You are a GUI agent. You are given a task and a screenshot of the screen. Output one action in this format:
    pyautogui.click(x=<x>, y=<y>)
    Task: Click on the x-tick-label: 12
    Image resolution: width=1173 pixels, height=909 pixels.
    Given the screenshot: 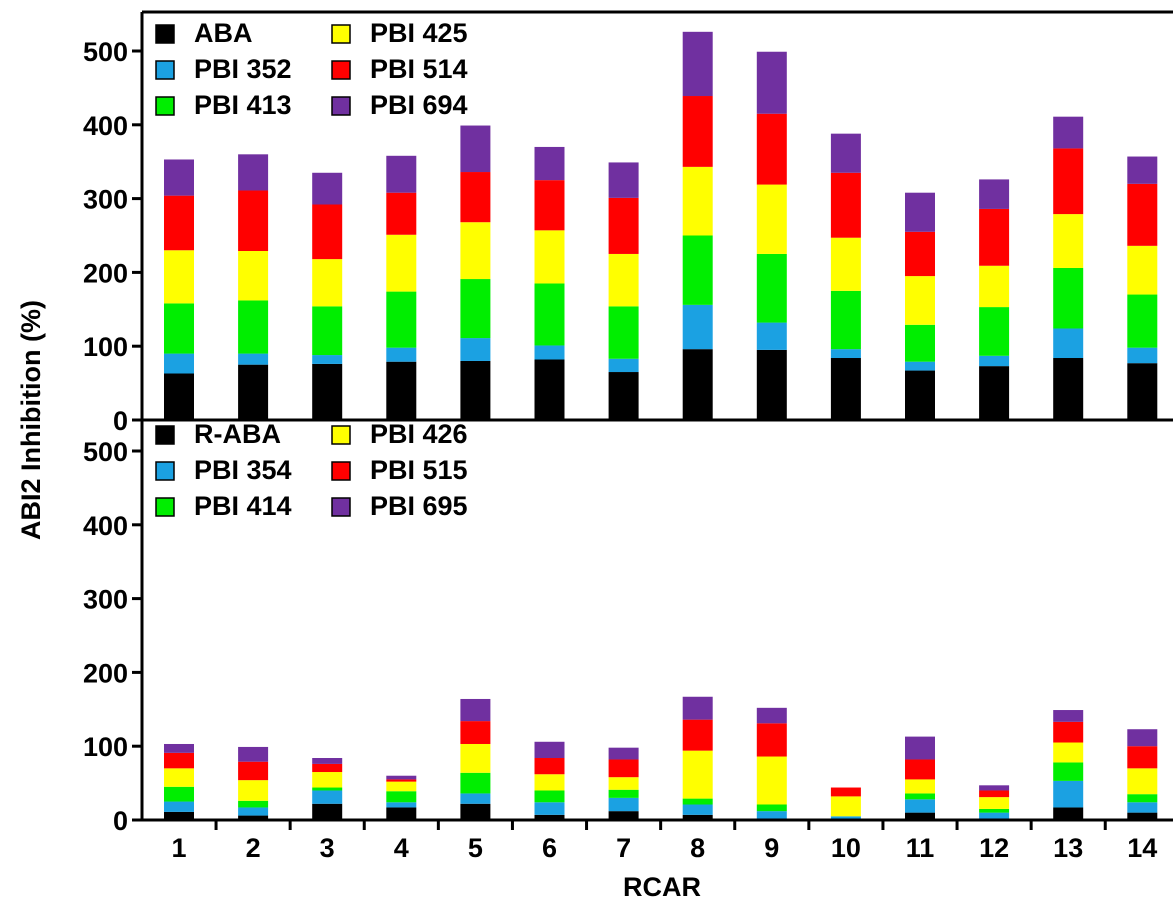 What is the action you would take?
    pyautogui.click(x=994, y=848)
    